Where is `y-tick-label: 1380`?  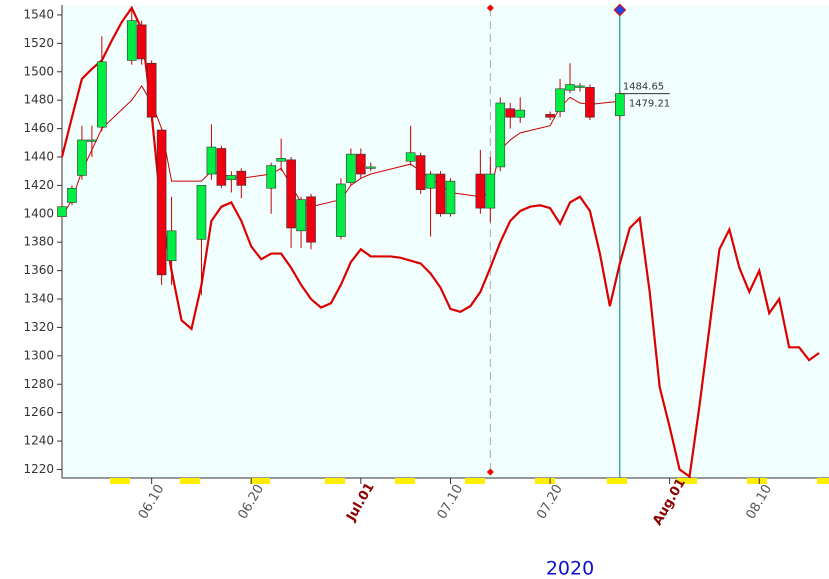 y-tick-label: 1380 is located at coordinates (38, 242).